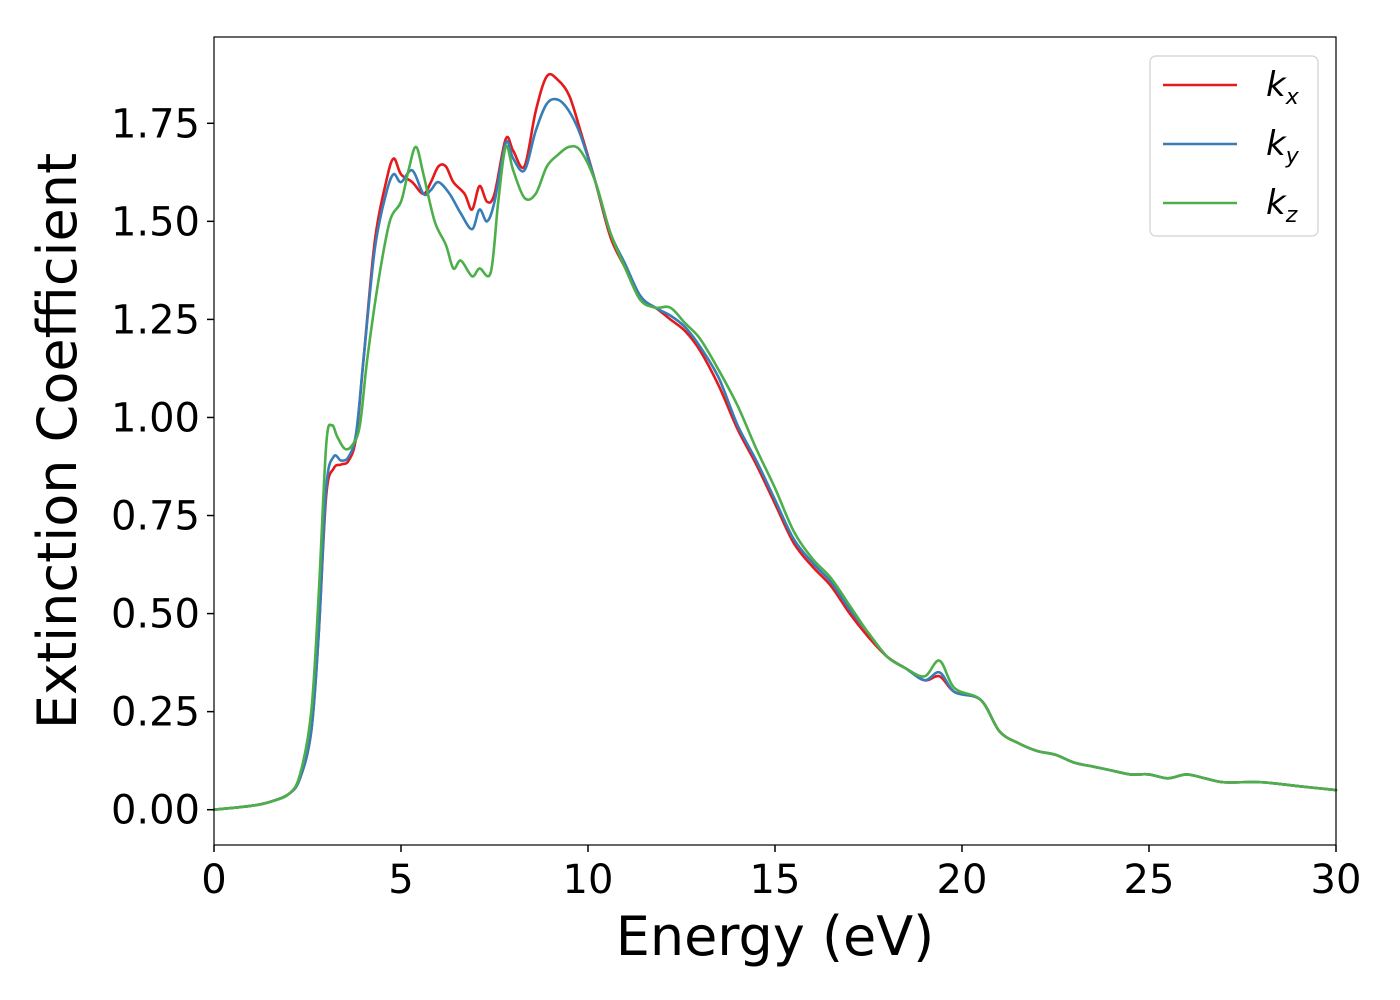  Describe the element at coordinates (155, 615) in the screenshot. I see `y-tick-label: 0.50` at that location.